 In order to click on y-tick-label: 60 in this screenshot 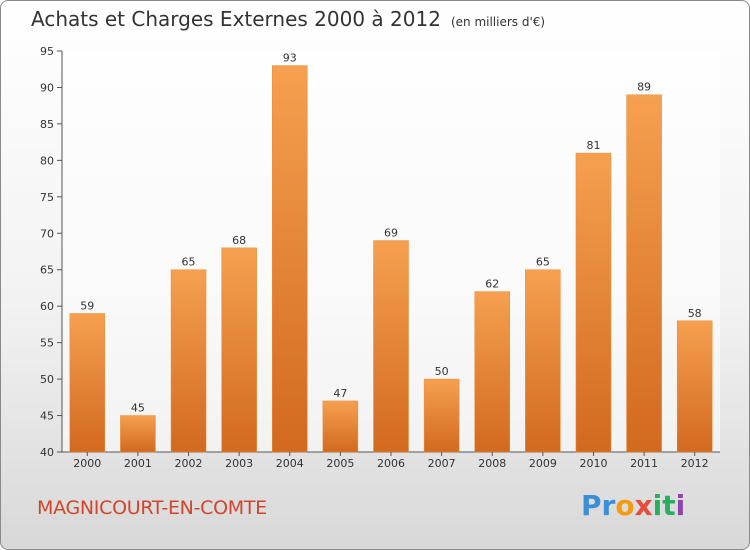, I will do `click(47, 306)`.